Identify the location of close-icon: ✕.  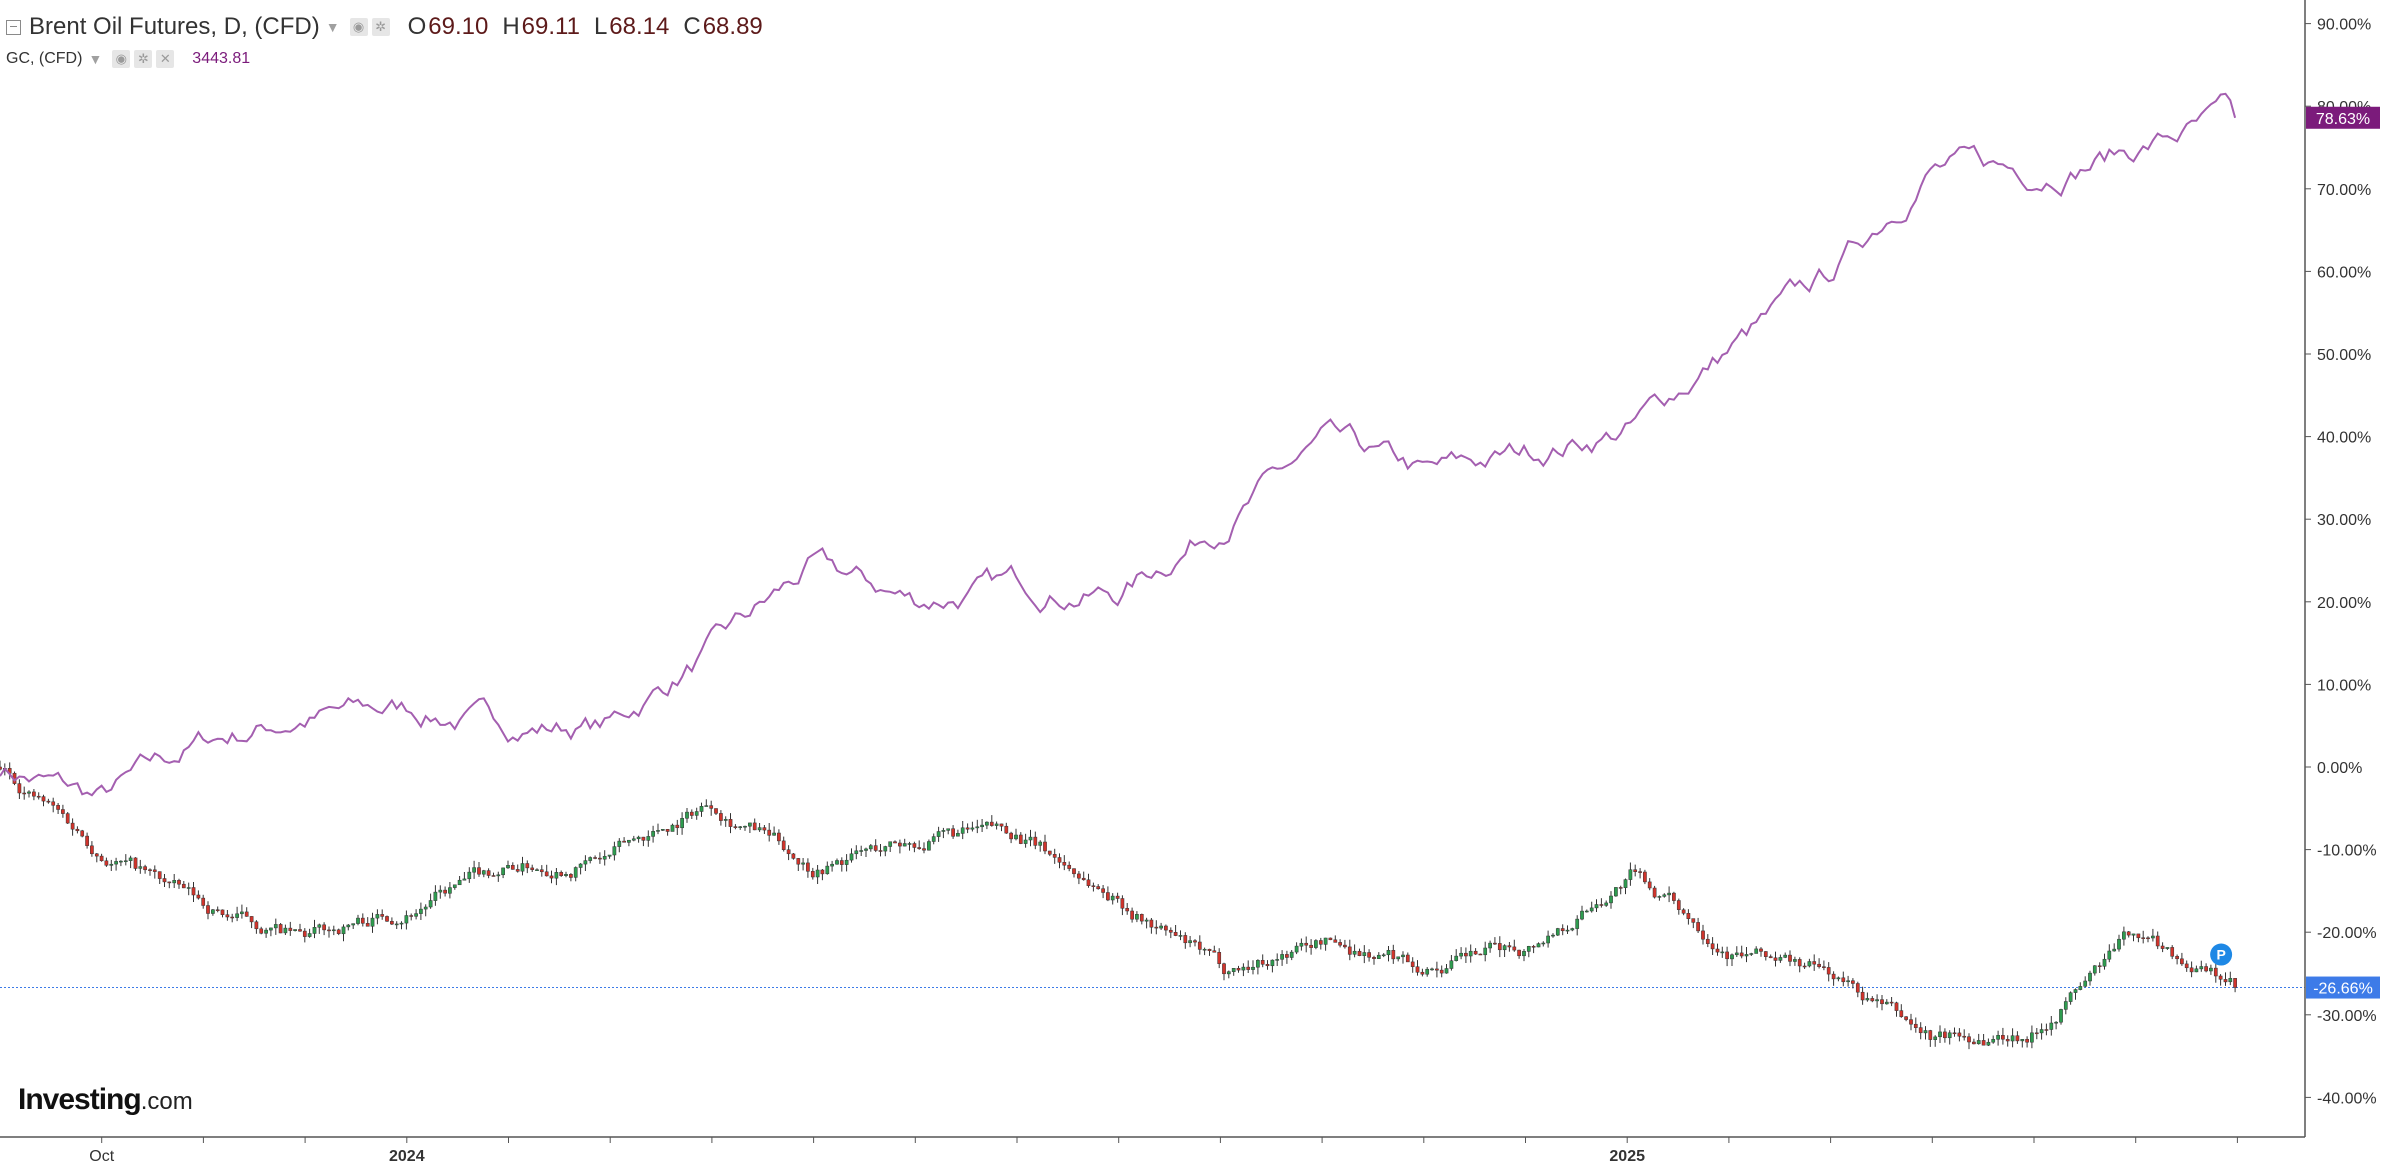
(165, 59).